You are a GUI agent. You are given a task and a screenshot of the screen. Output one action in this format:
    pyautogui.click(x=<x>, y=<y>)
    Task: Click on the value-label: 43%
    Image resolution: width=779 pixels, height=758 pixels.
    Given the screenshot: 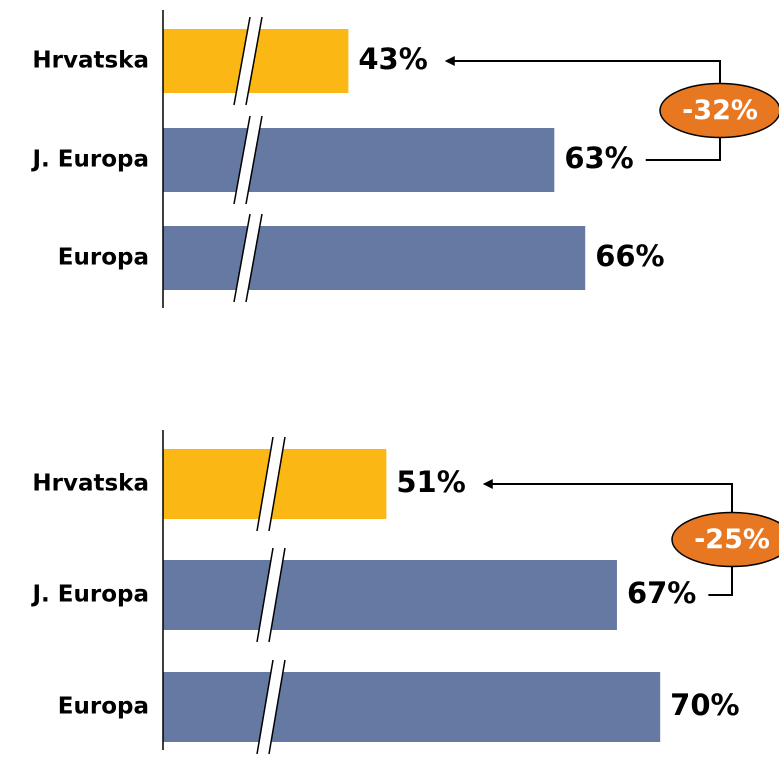 What is the action you would take?
    pyautogui.click(x=392, y=59)
    